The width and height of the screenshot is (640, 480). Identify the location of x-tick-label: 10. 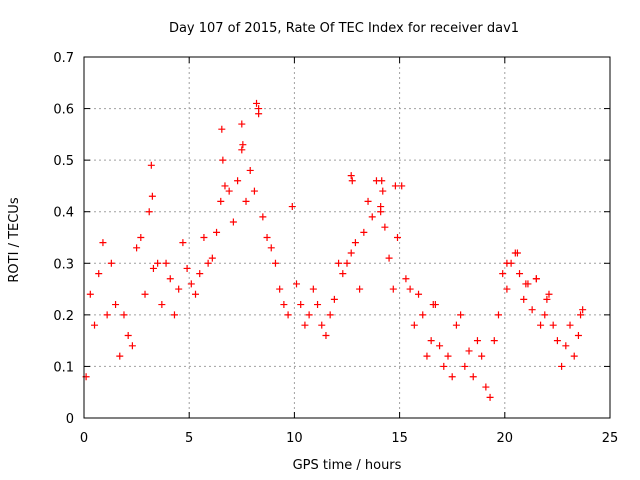
(294, 438).